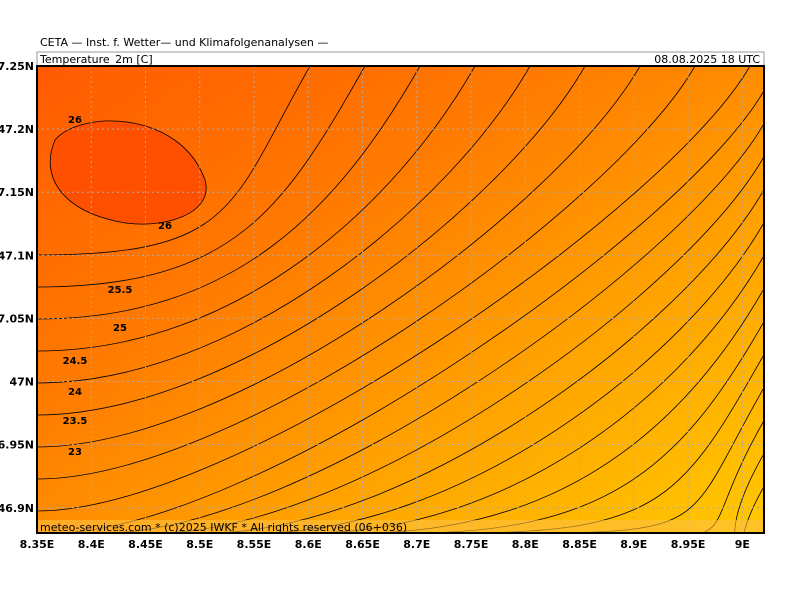 The height and width of the screenshot is (600, 800). What do you see at coordinates (17, 192) in the screenshot?
I see `y-tick-label: 7.15N` at bounding box center [17, 192].